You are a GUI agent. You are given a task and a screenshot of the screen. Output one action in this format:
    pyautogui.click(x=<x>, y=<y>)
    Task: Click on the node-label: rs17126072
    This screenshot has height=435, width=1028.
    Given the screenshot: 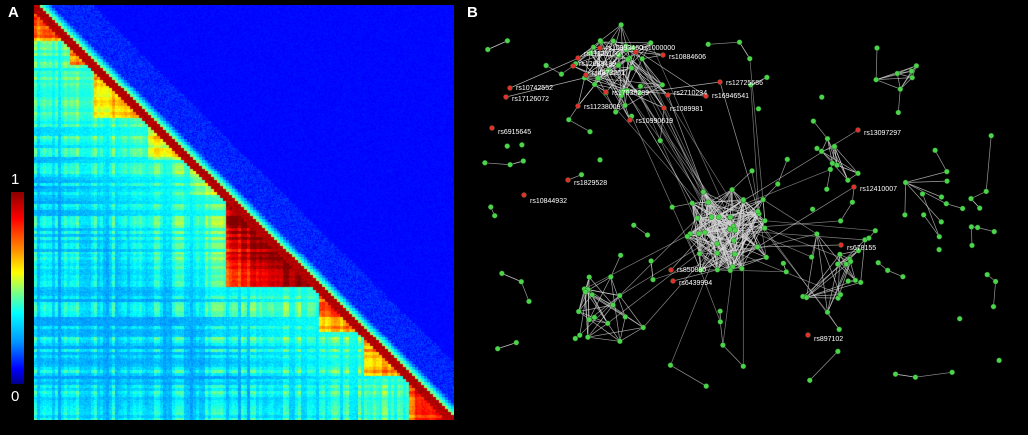 What is the action you would take?
    pyautogui.click(x=530, y=99)
    